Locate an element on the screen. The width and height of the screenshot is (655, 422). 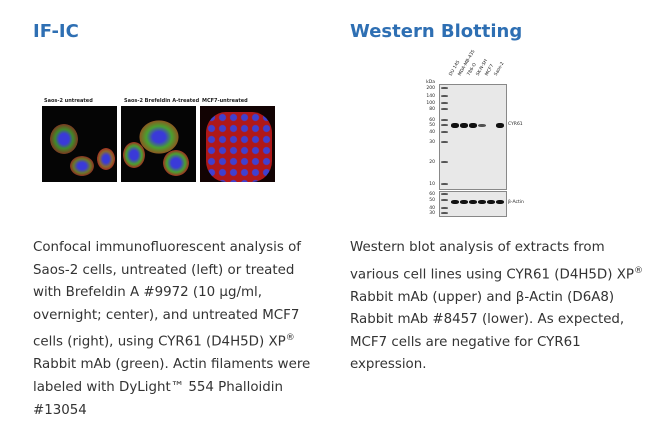
band-label-actin: β-Actin is located at coordinates (516, 202).